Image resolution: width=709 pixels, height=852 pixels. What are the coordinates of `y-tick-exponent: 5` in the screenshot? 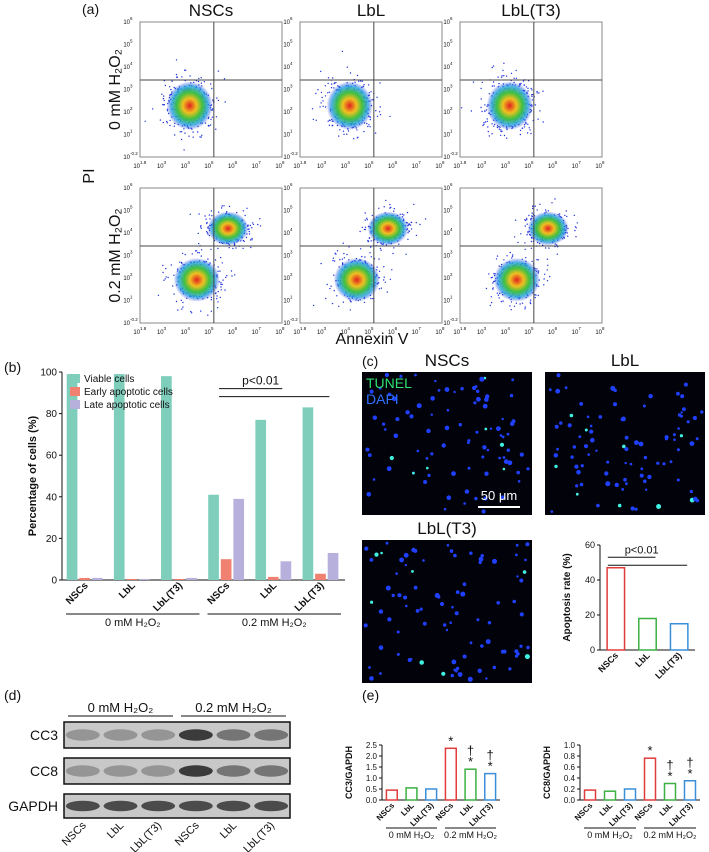 It's located at (291, 207).